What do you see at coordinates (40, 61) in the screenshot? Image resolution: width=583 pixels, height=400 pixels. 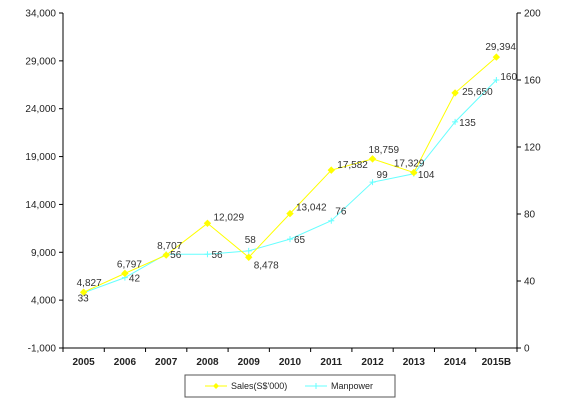 I see `left-y-tick-label: 29,000` at bounding box center [40, 61].